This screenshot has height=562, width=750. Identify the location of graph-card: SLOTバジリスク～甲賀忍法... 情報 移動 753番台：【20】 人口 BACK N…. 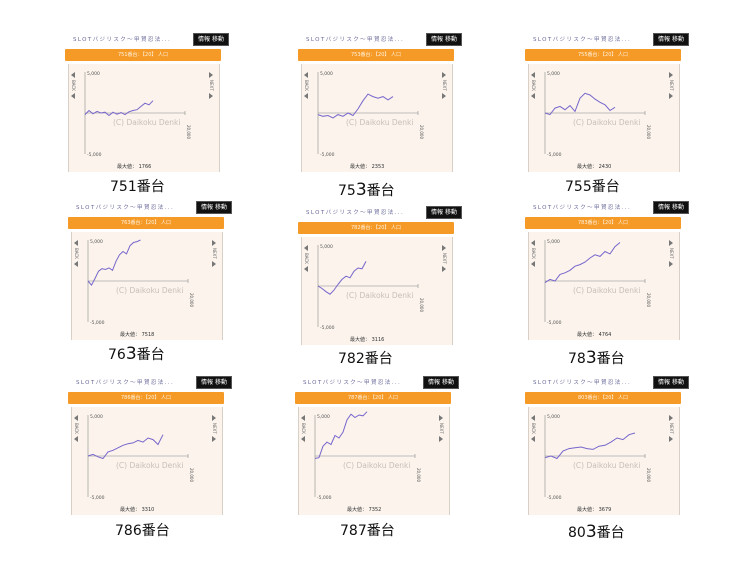
(376, 103).